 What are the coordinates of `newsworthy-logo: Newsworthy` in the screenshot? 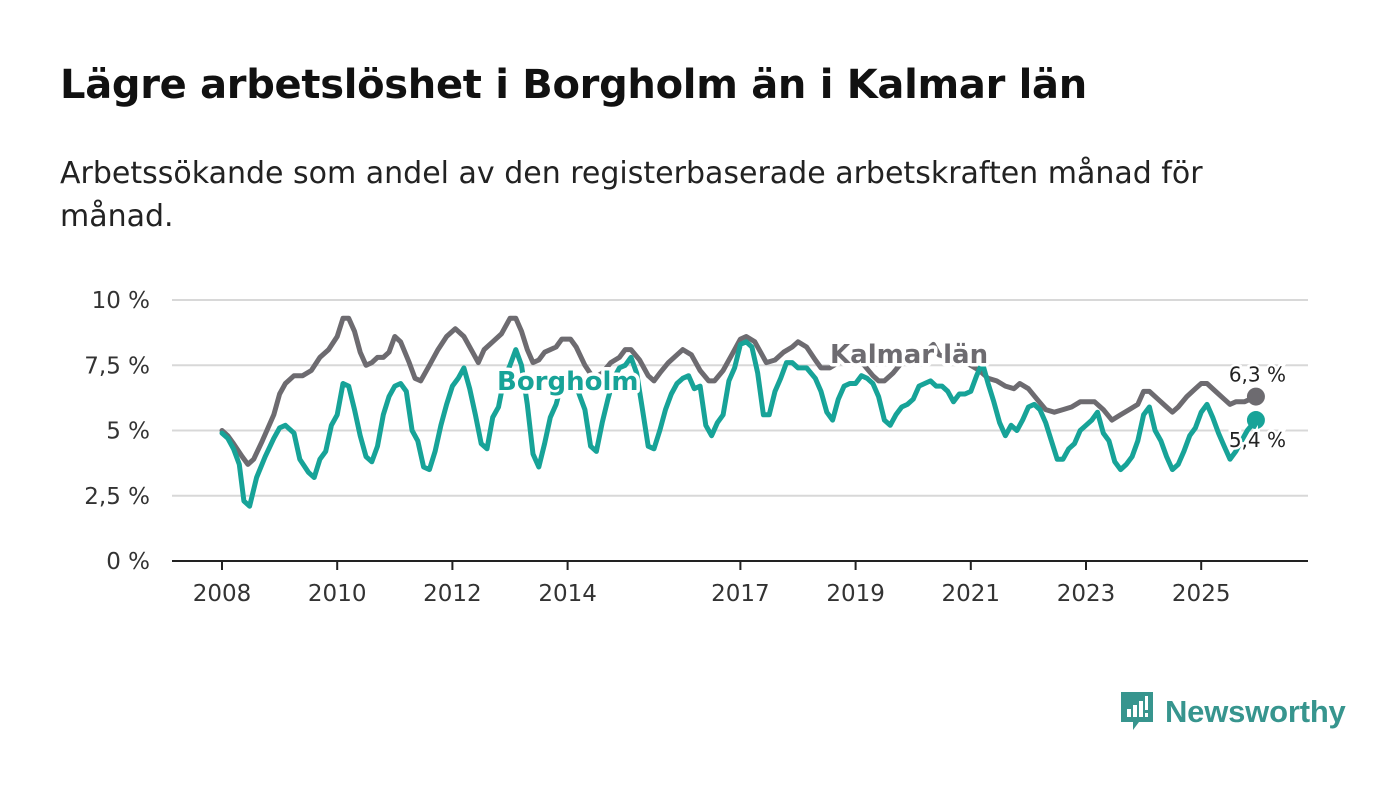 It's located at (1232, 712).